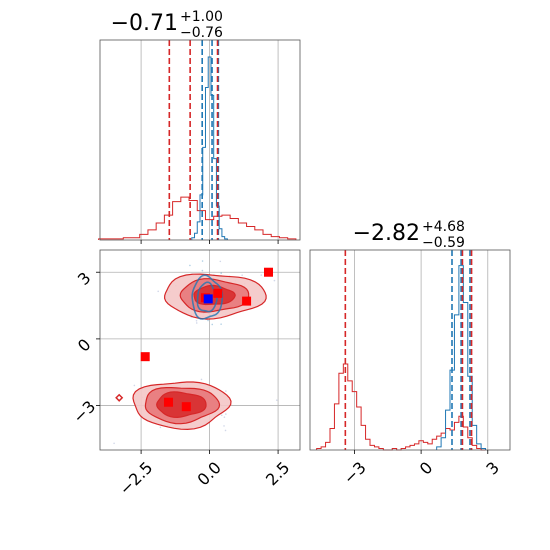 This screenshot has width=550, height=550. Describe the element at coordinates (208, 473) in the screenshot. I see `joint-x-ticklabel-1: 0.0` at that location.